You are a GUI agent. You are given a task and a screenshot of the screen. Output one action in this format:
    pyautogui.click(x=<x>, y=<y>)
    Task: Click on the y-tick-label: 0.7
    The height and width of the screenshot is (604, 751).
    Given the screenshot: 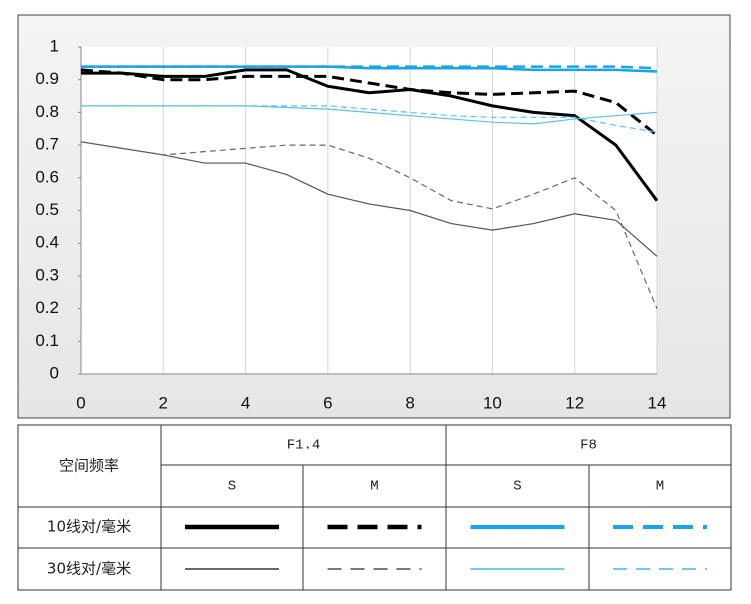 What is the action you would take?
    pyautogui.click(x=47, y=144)
    